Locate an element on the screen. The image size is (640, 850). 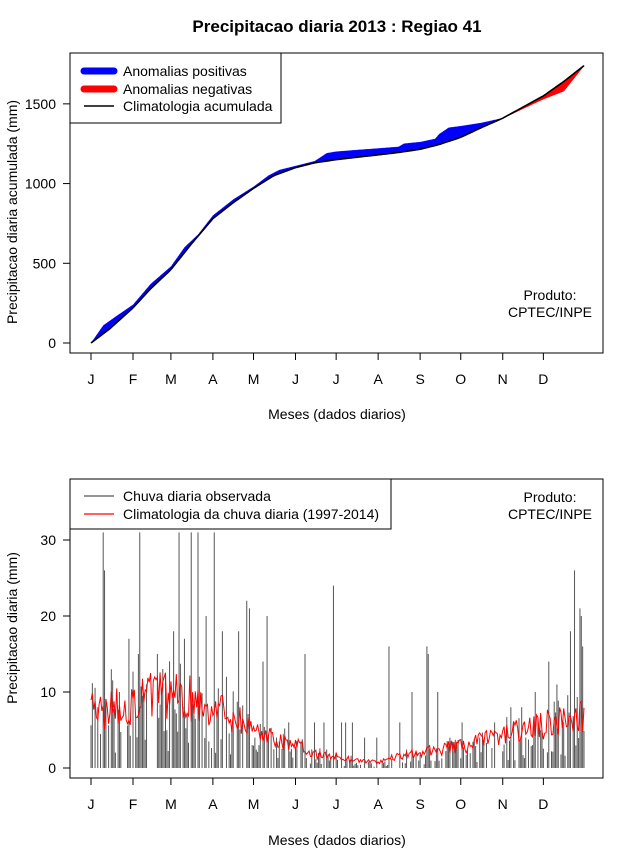
cumulative-y-axis: 0 500 1000 1500 is located at coordinates (48, 223).